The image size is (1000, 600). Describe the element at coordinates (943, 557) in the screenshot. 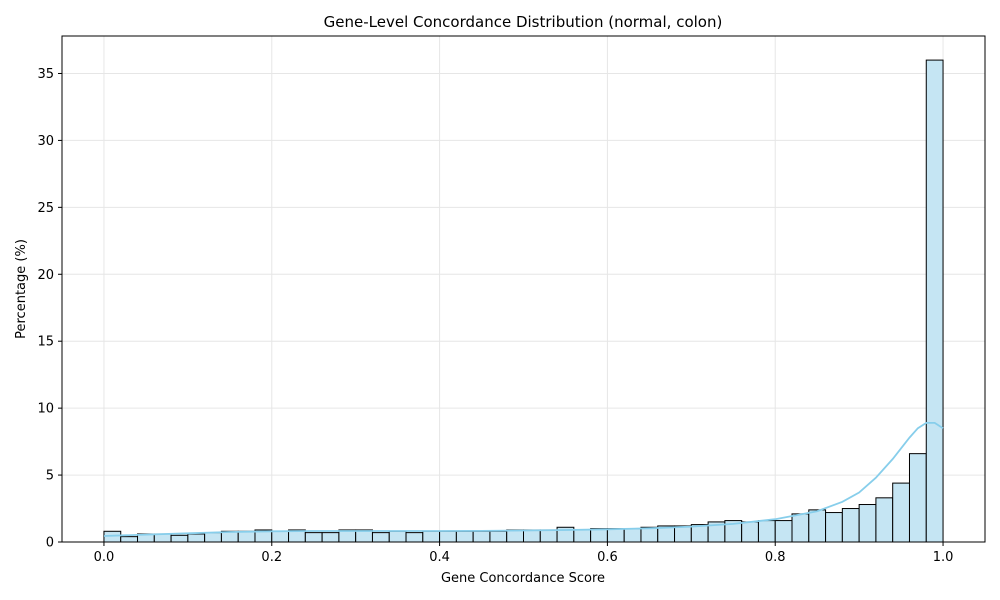

I see `x-tick-label: 1.0` at that location.